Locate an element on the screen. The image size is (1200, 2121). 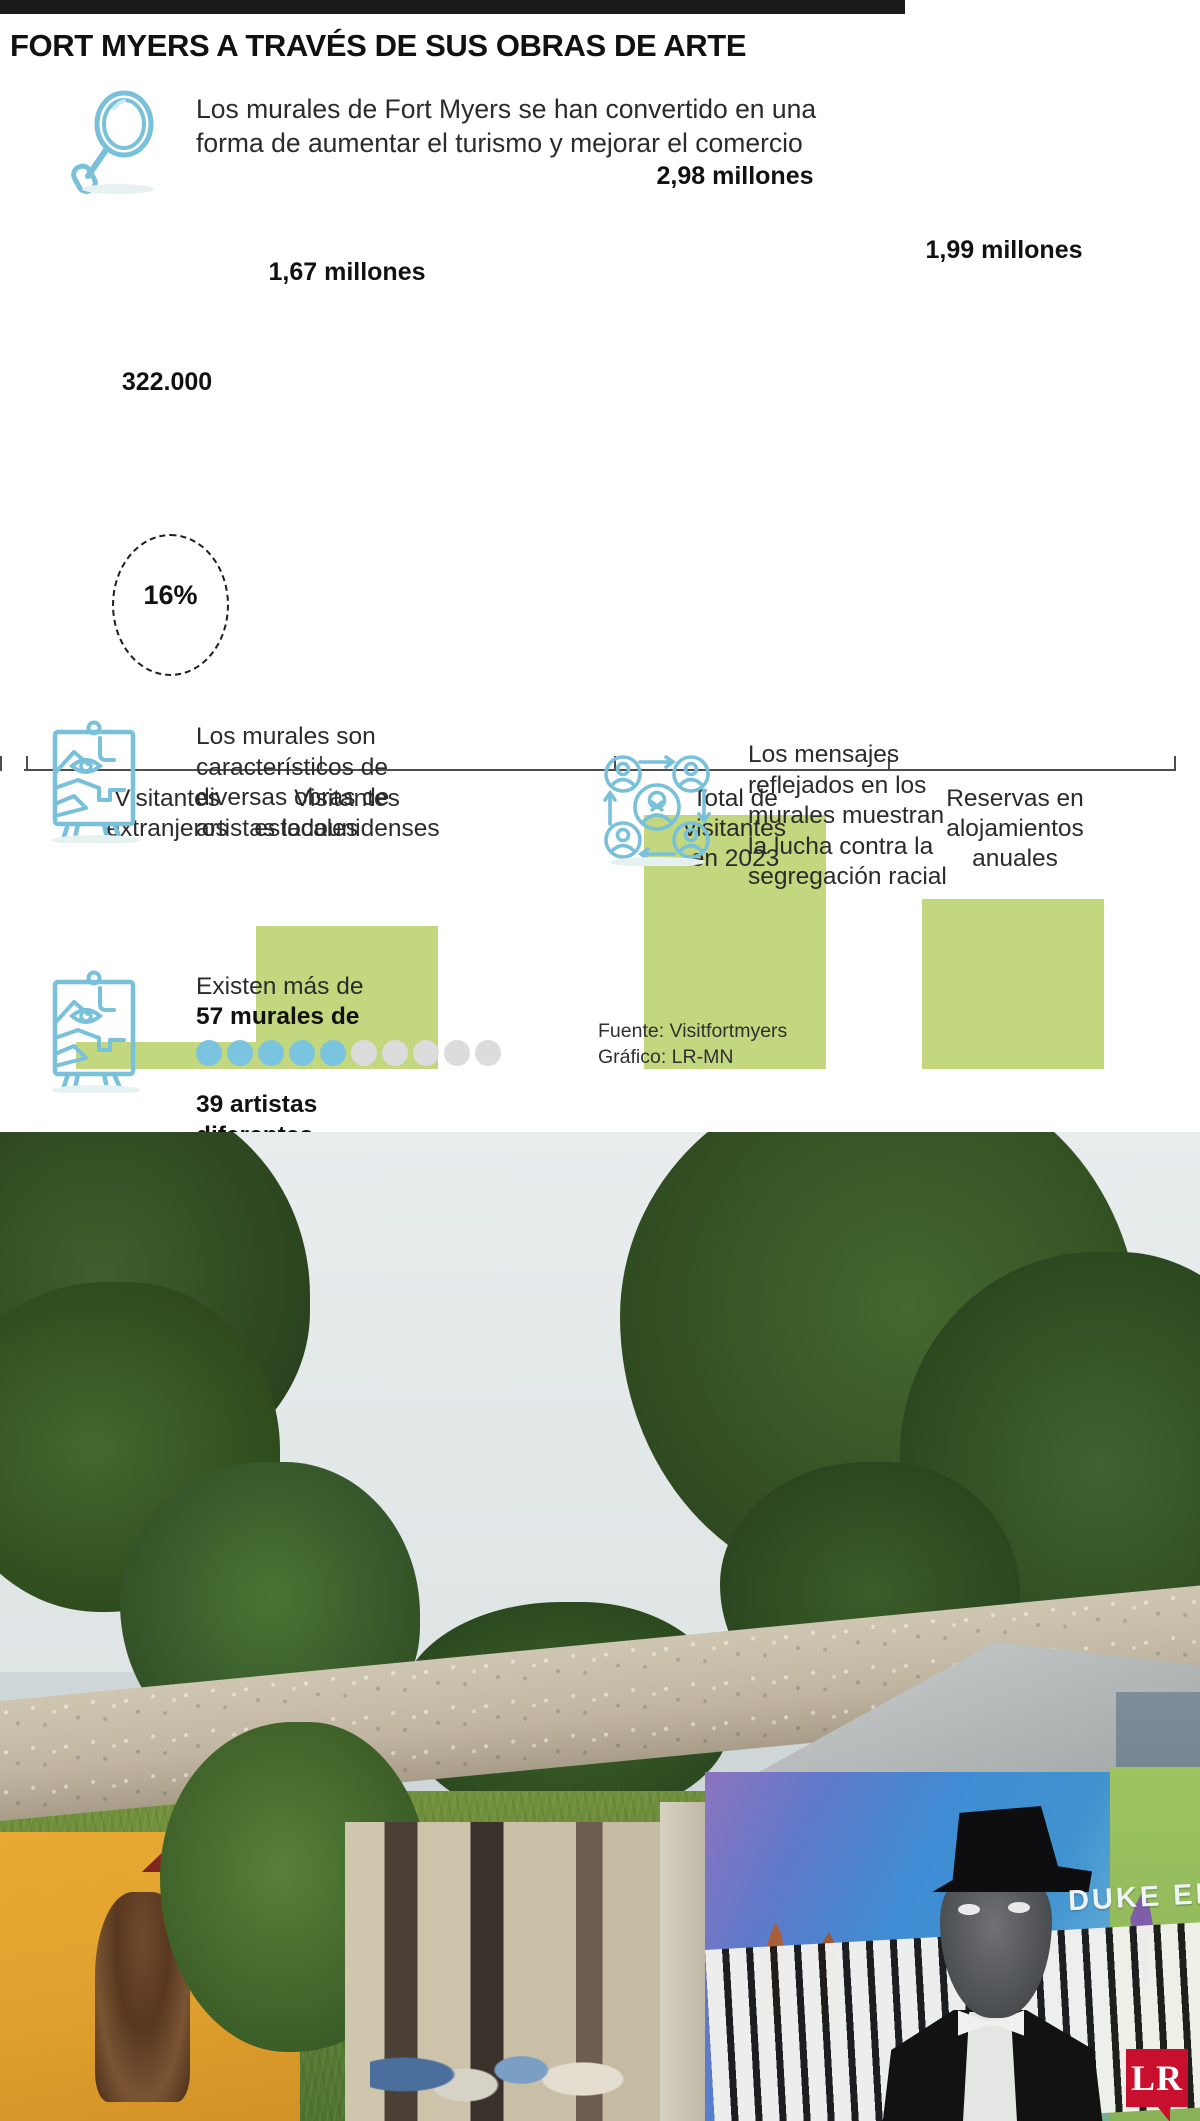
category-label: Visitantes estadounidenses is located at coordinates (347, 813).